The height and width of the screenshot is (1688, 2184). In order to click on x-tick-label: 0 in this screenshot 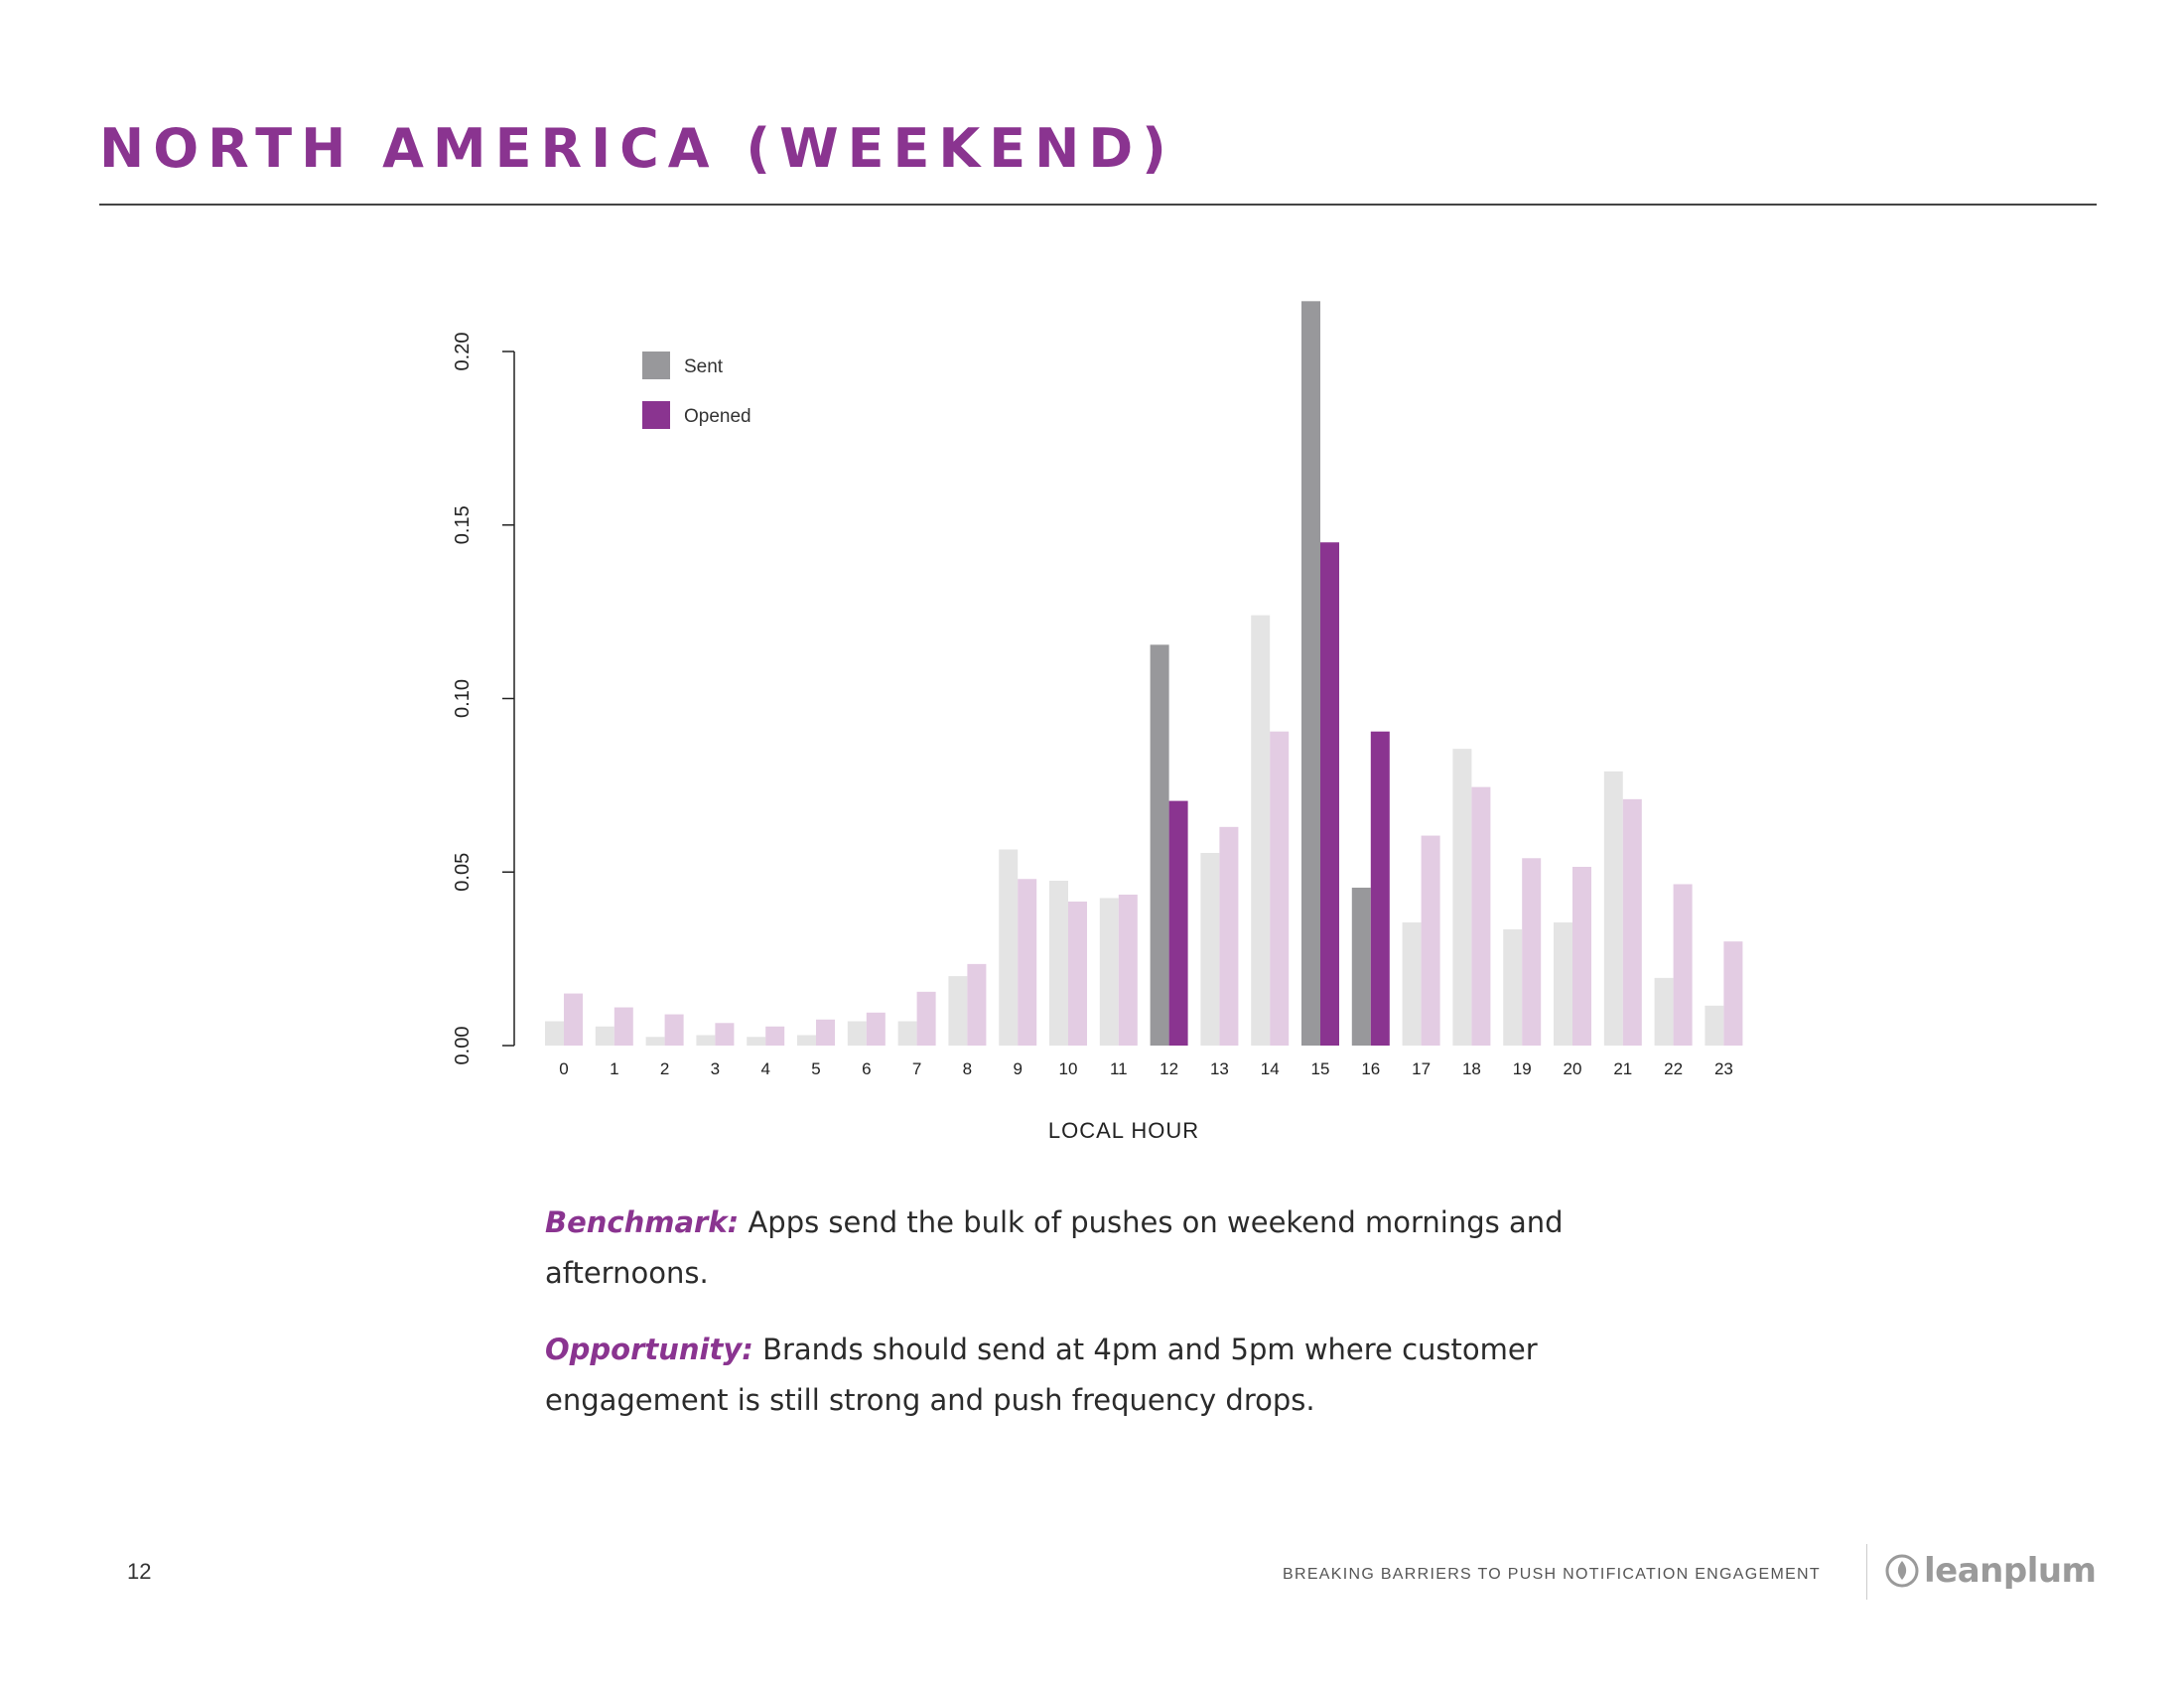, I will do `click(563, 1068)`.